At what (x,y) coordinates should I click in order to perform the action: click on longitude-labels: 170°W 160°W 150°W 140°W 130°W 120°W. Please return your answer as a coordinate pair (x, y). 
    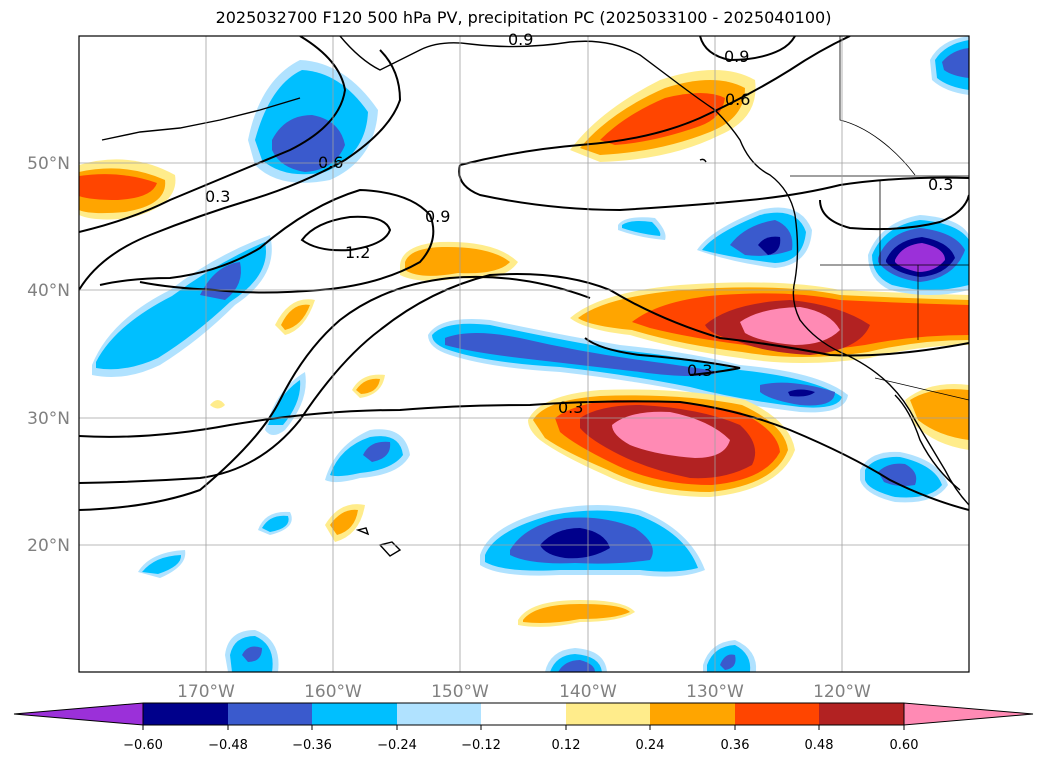
    Looking at the image, I should click on (524, 692).